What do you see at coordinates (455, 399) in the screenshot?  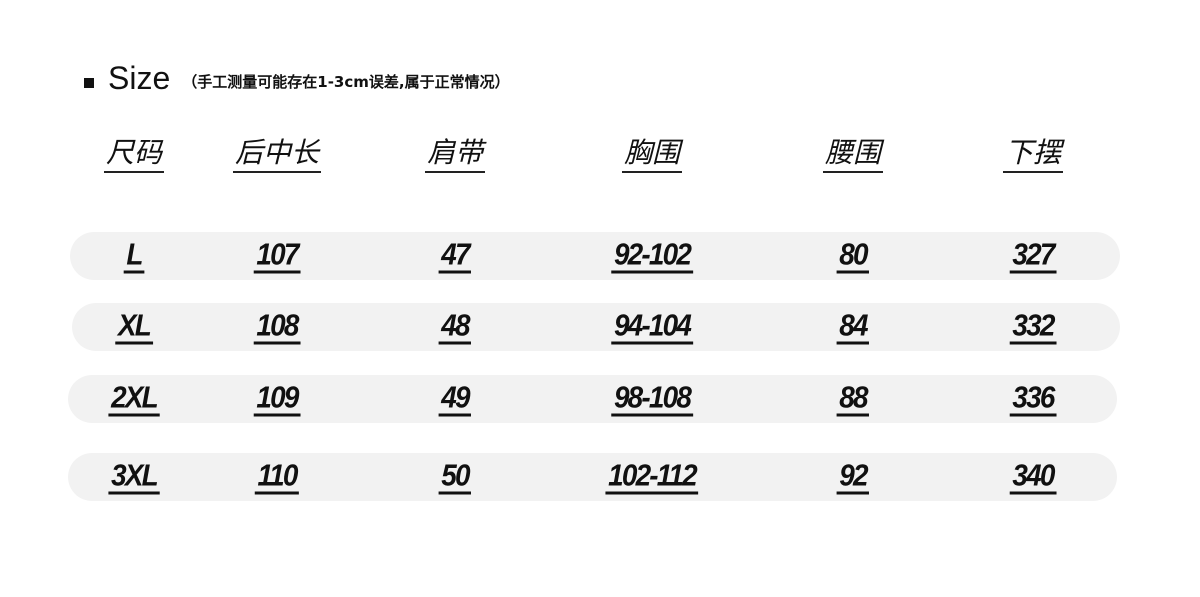 I see `table-cell: 49` at bounding box center [455, 399].